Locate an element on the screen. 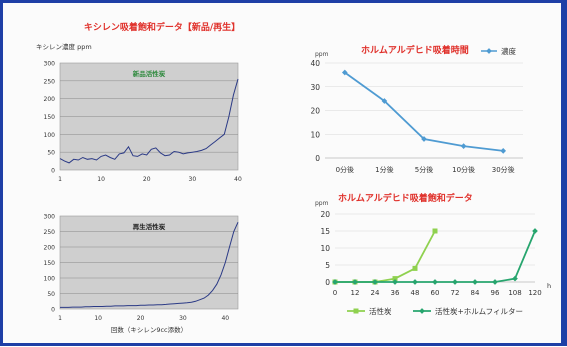  x-tick-label: 96 is located at coordinates (495, 293).